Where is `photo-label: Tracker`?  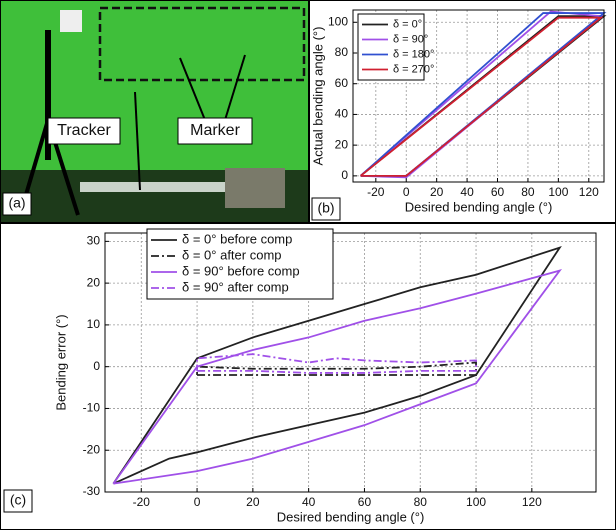 photo-label: Tracker is located at coordinates (84, 130).